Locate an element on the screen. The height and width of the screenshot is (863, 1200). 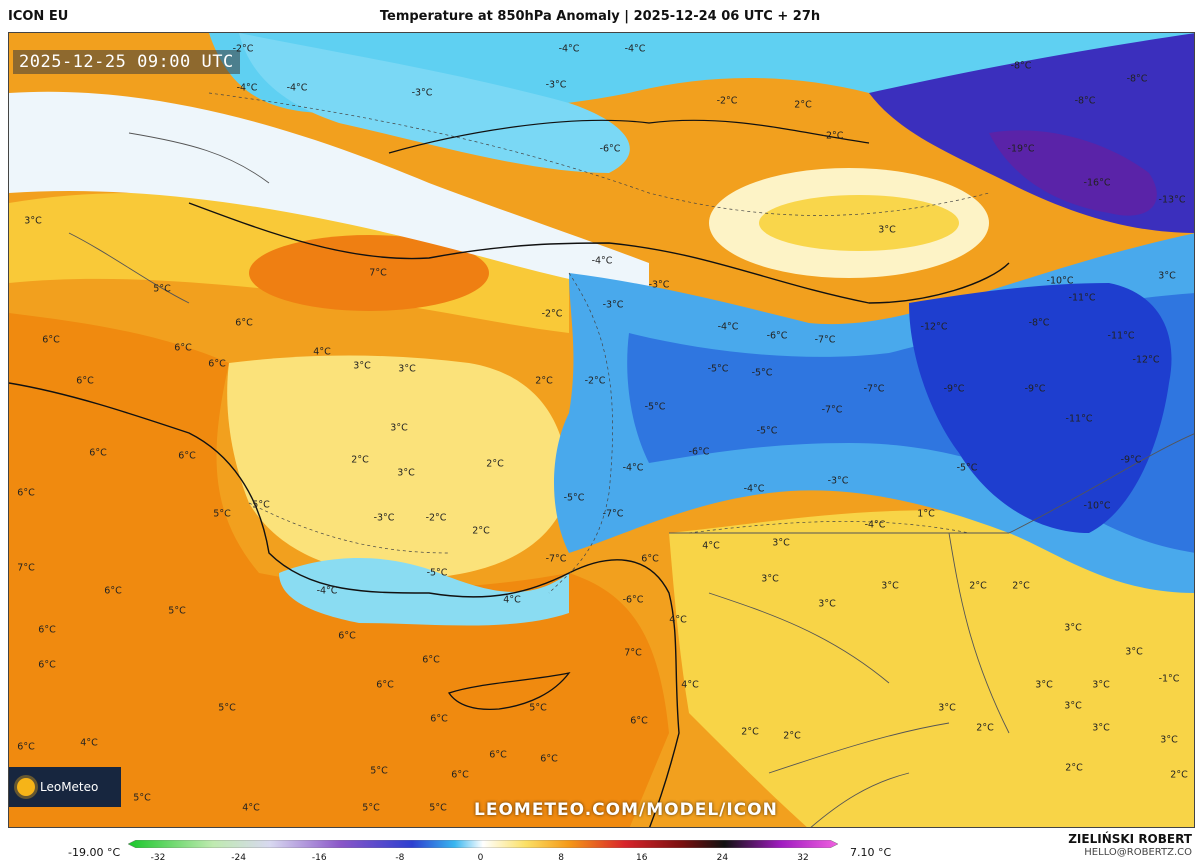
author-email: HELLO@ROBERTZ.CO is located at coordinates (1138, 852).